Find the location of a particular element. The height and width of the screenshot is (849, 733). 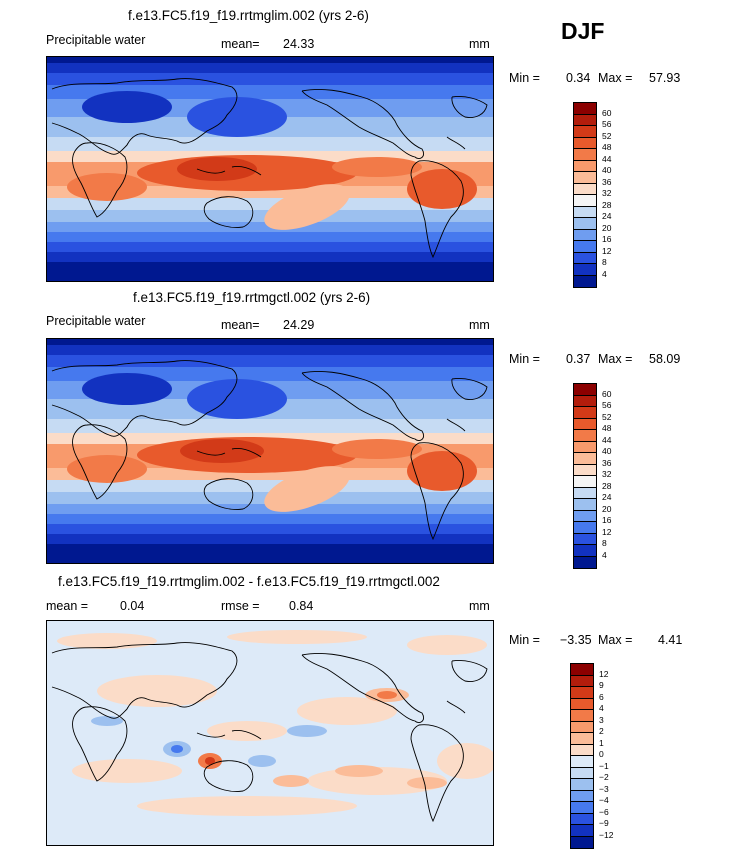

panel-bottom-units: mm is located at coordinates (479, 606).